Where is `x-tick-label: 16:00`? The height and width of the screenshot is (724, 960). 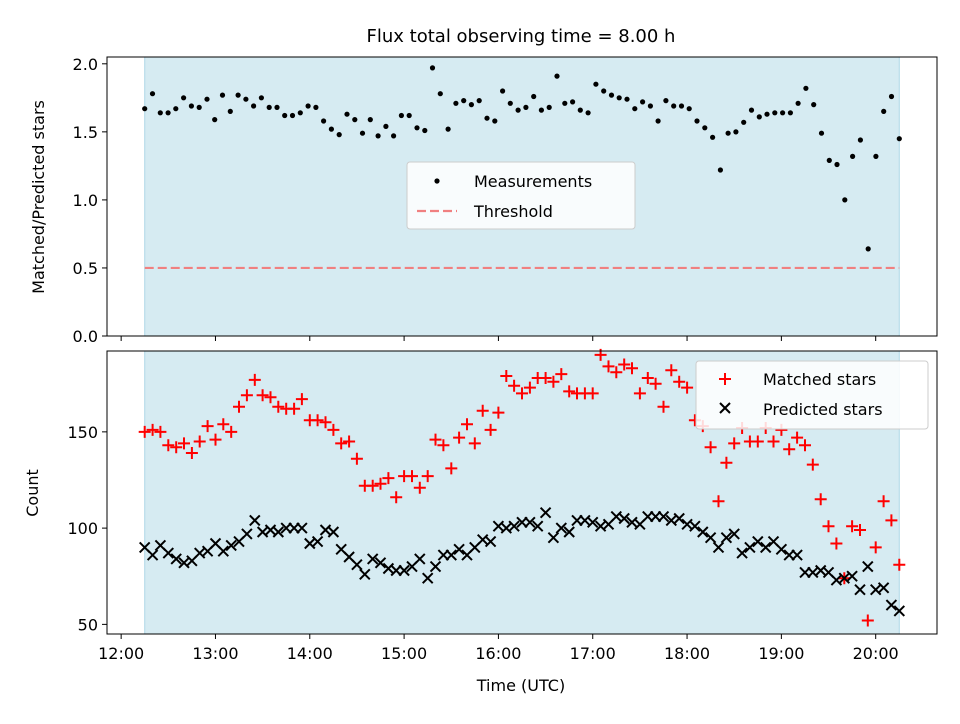 x-tick-label: 16:00 is located at coordinates (498, 653).